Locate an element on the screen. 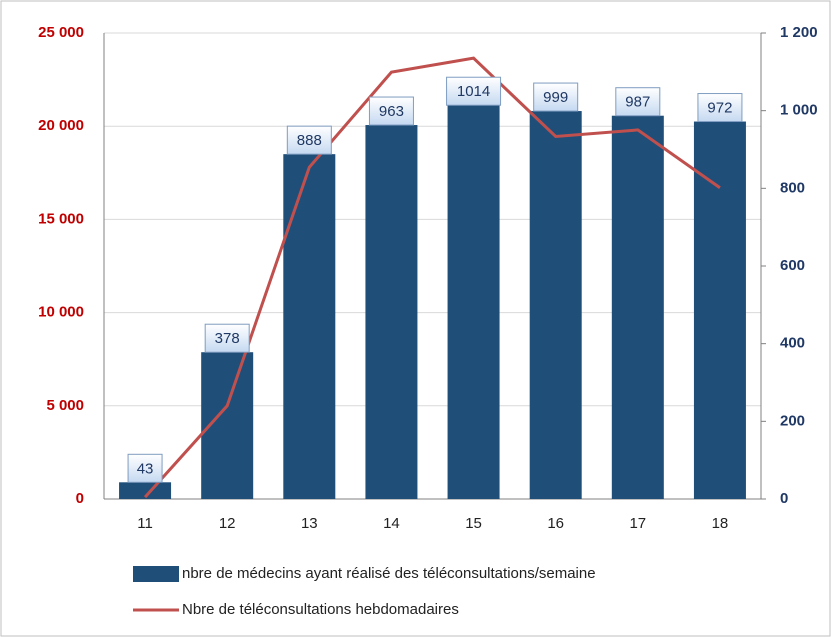 This screenshot has height=637, width=831. y2-tick-label: 1 000 is located at coordinates (799, 110).